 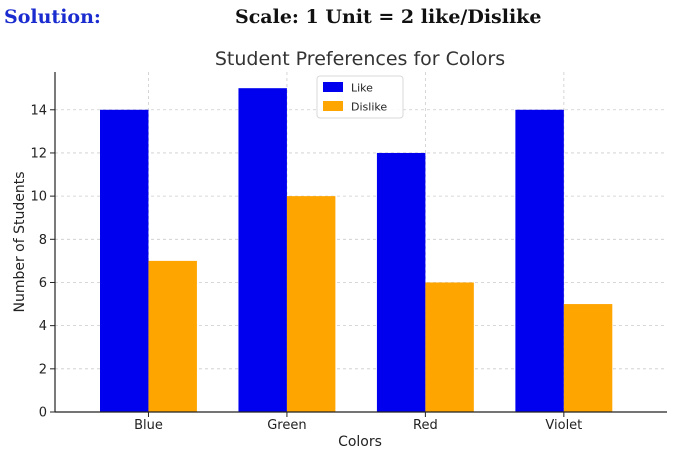 What do you see at coordinates (401, 282) in the screenshot?
I see `bar-like-red` at bounding box center [401, 282].